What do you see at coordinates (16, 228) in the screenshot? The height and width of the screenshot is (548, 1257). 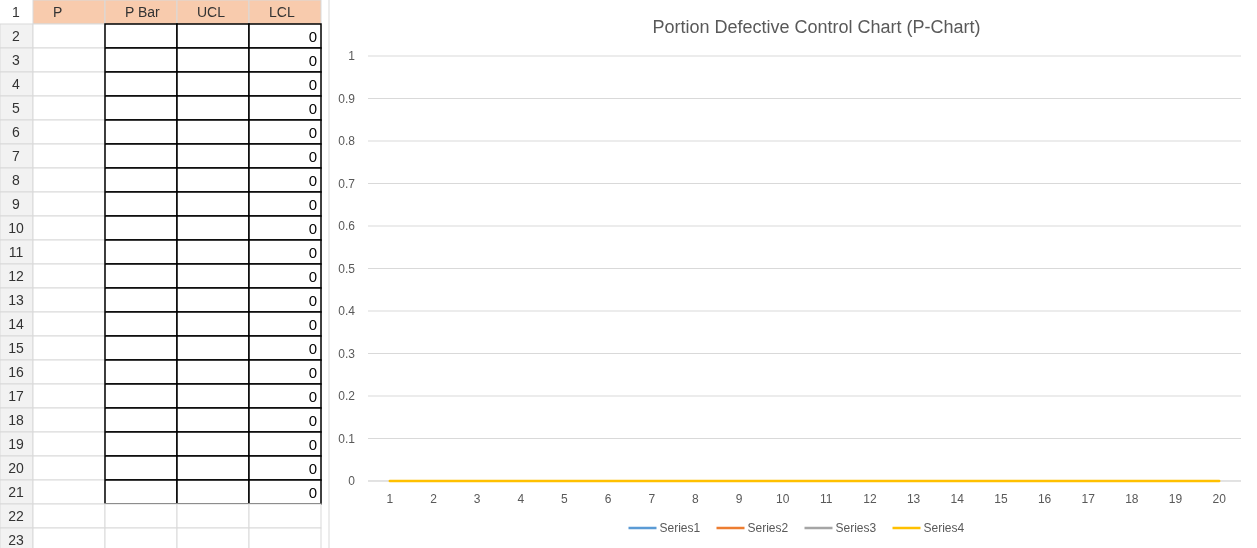 I see `y-tick-label: 10` at bounding box center [16, 228].